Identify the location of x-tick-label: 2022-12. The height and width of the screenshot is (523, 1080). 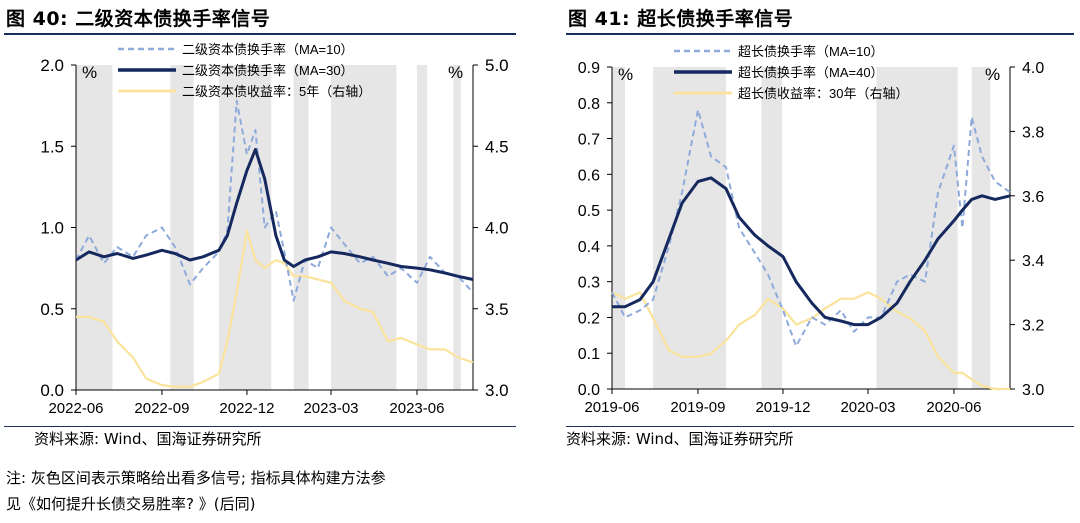
(246, 408).